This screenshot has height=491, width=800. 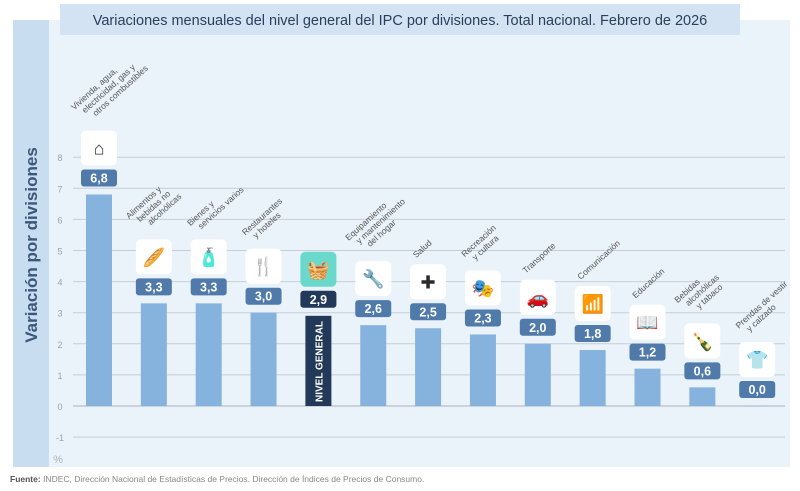 I want to click on axis-strip, so click(x=31, y=243).